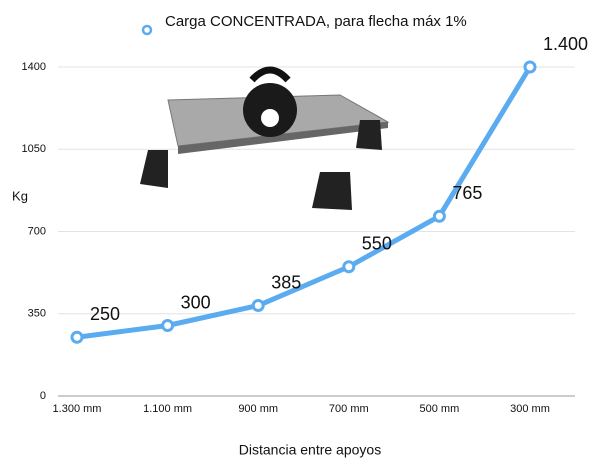  I want to click on x-axis-label: Distancia entre apoyos, so click(310, 450).